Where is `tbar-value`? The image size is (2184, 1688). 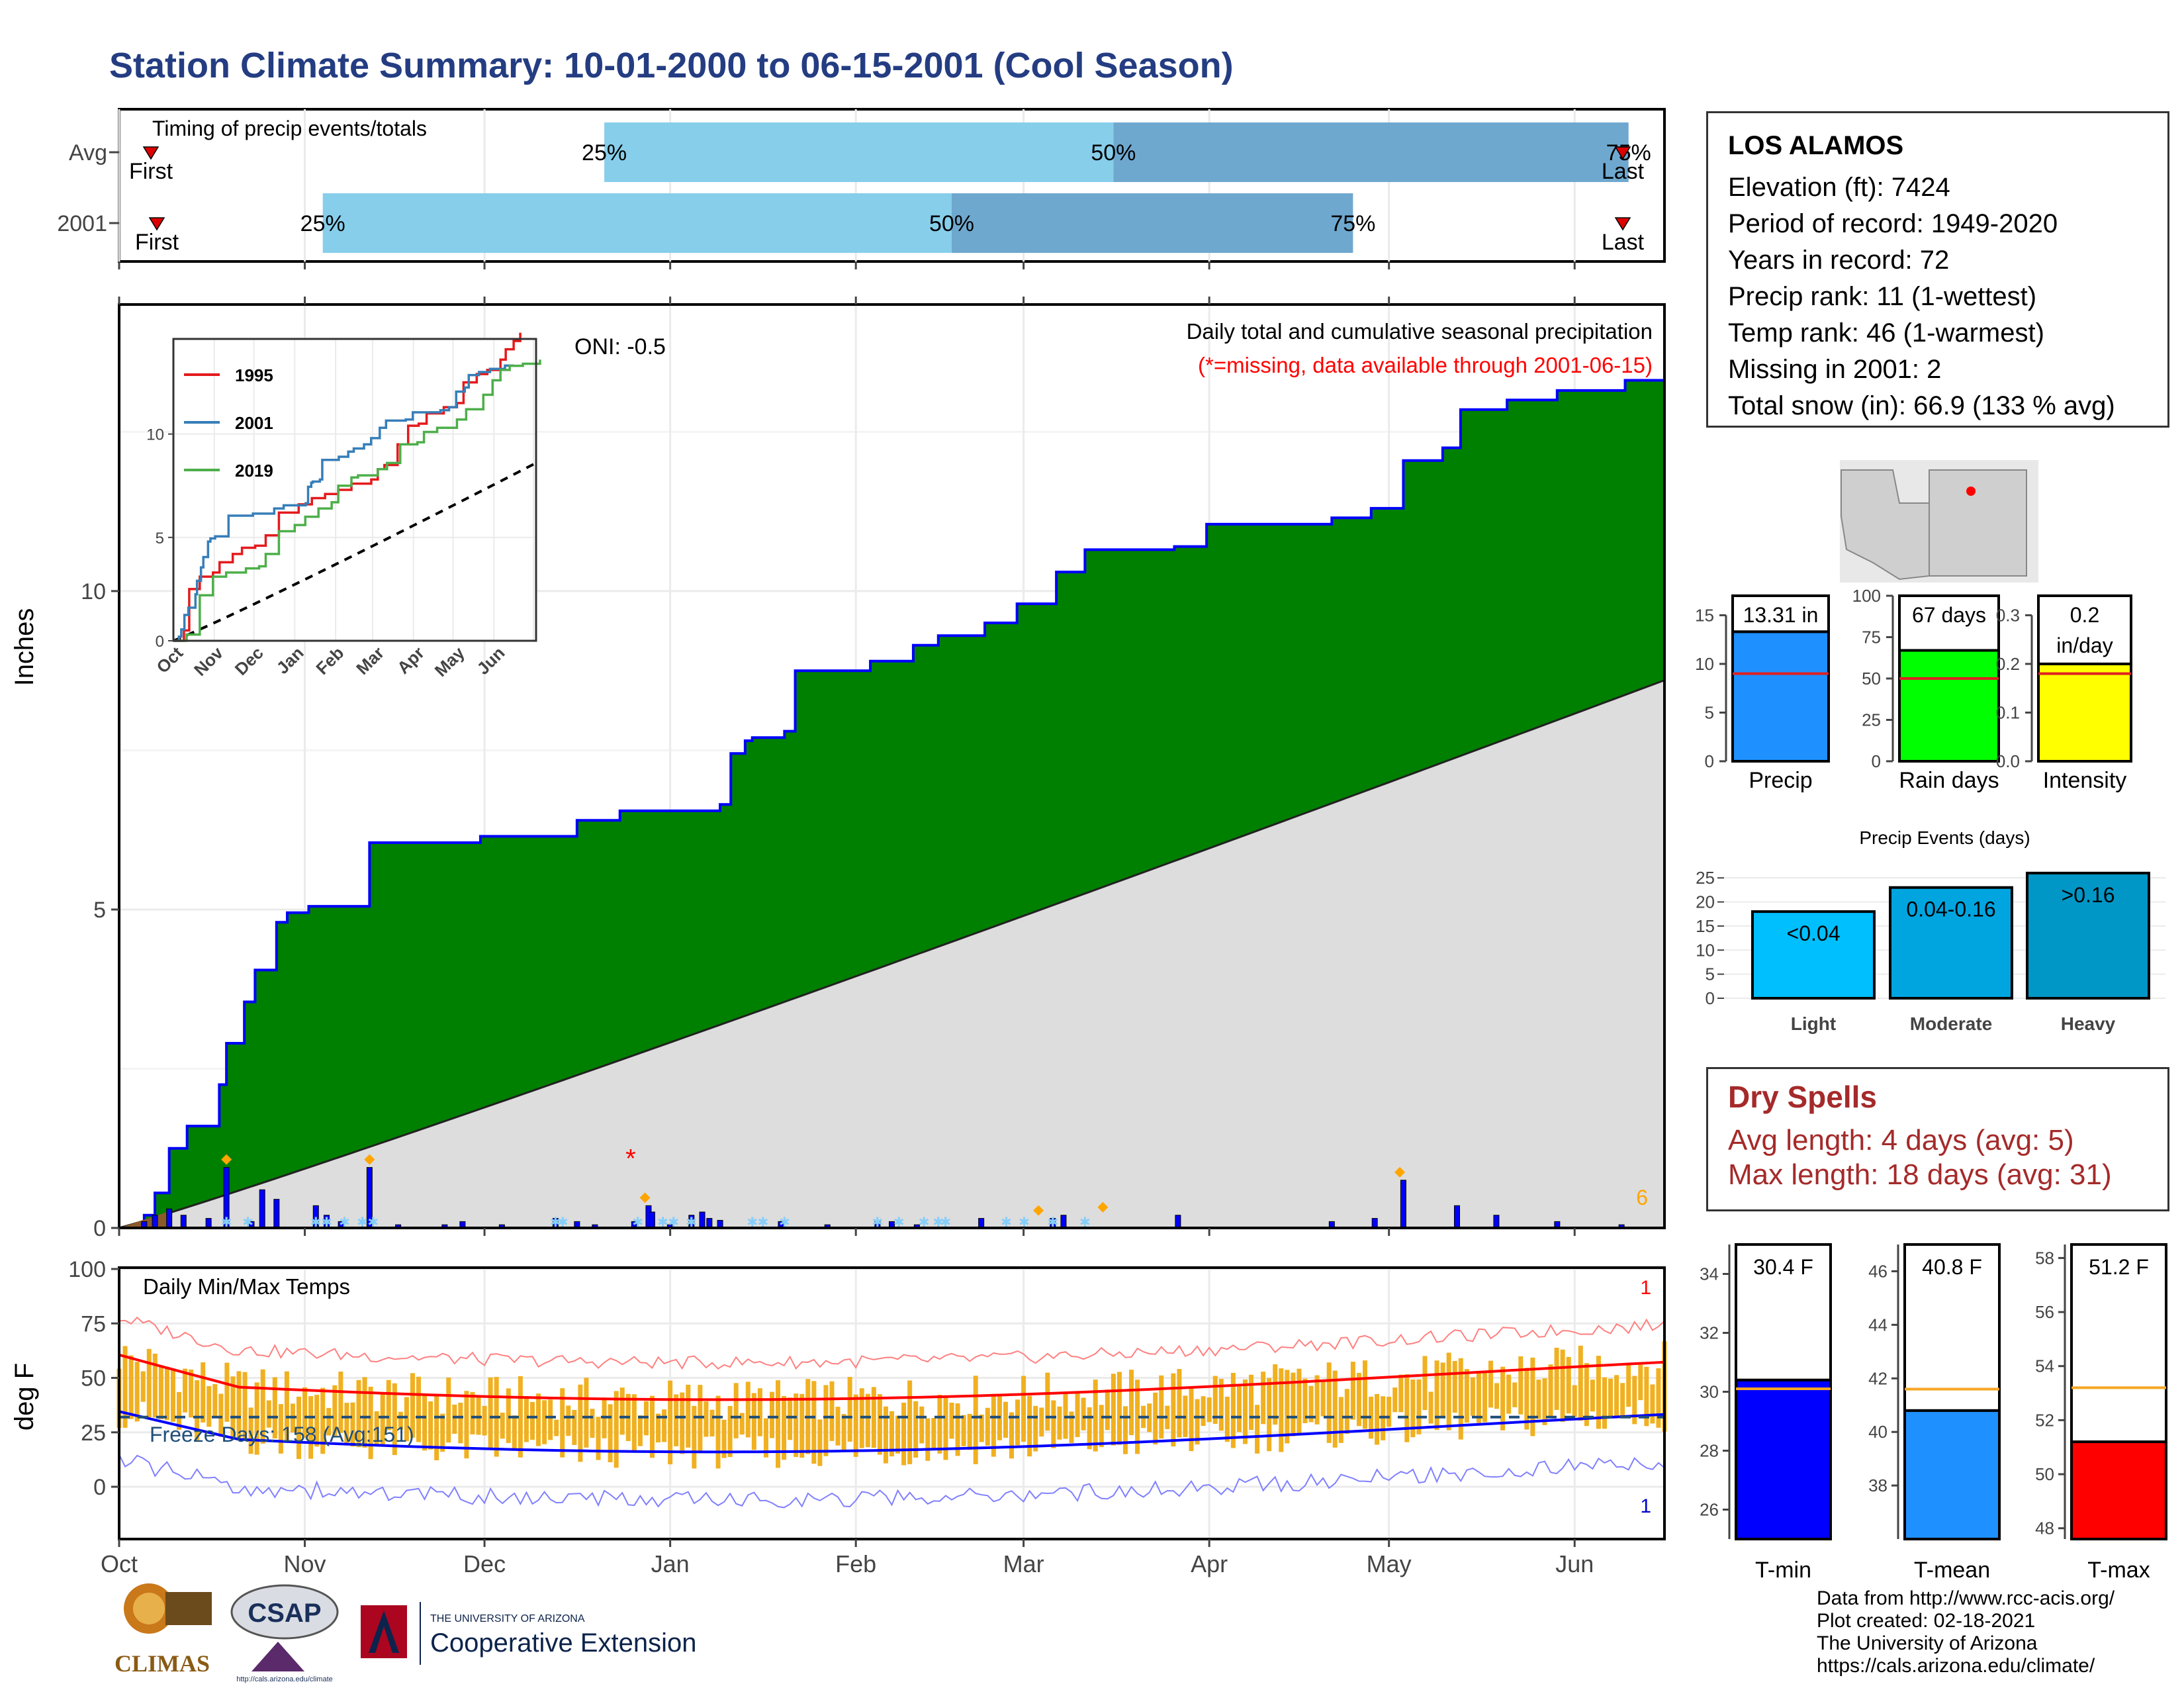 tbar-value is located at coordinates (2118, 1490).